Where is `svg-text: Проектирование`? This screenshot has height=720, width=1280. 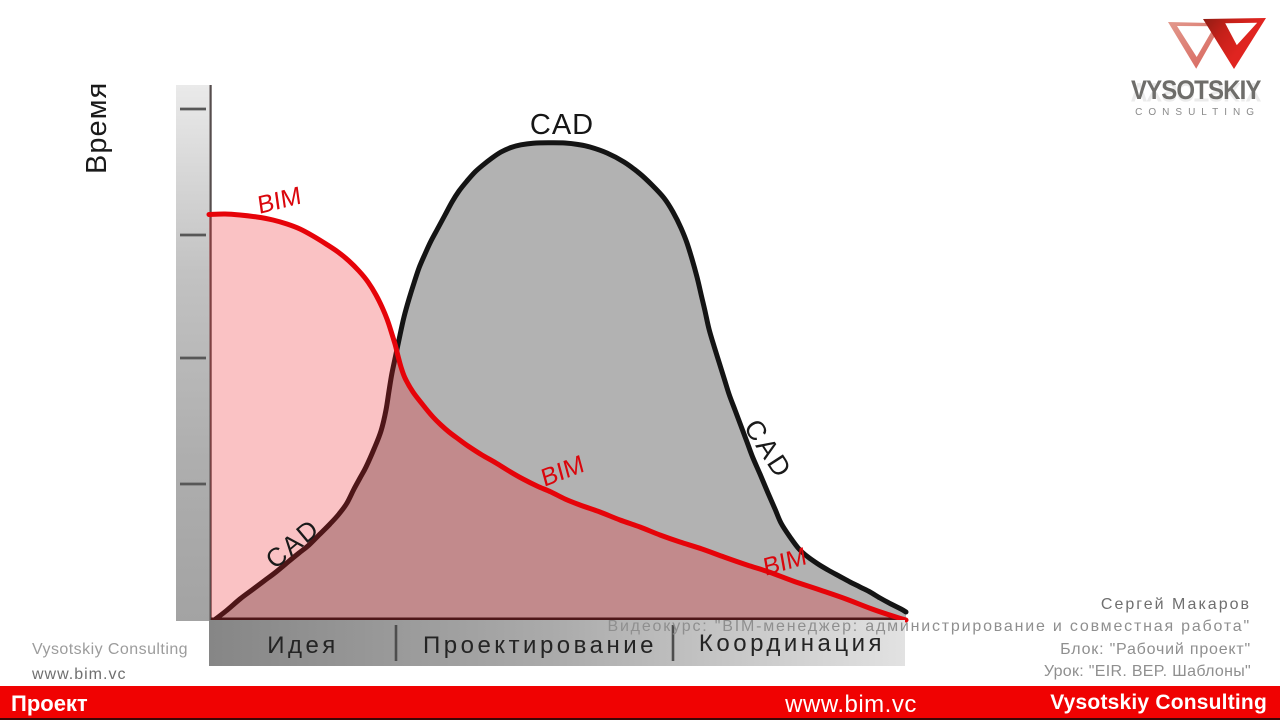
svg-text: Проектирование is located at coordinates (540, 645).